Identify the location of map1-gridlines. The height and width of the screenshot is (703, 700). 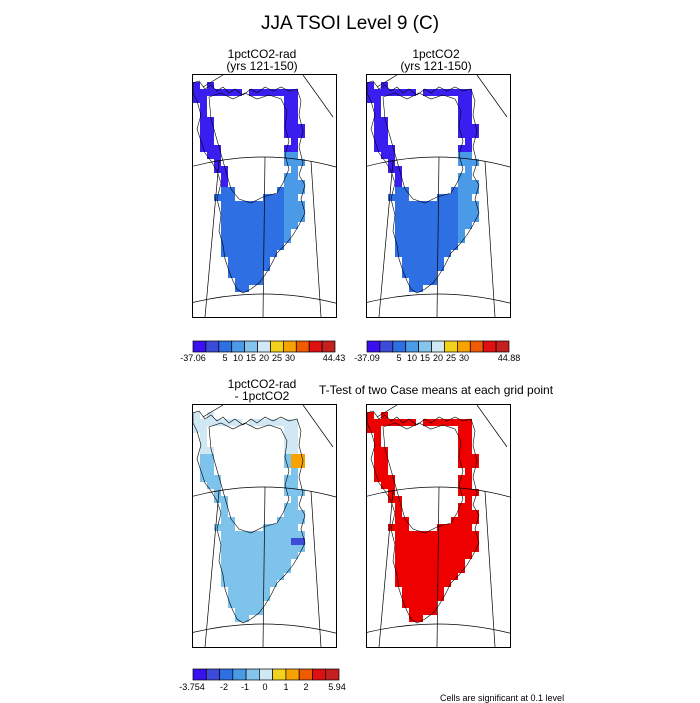
(264, 196).